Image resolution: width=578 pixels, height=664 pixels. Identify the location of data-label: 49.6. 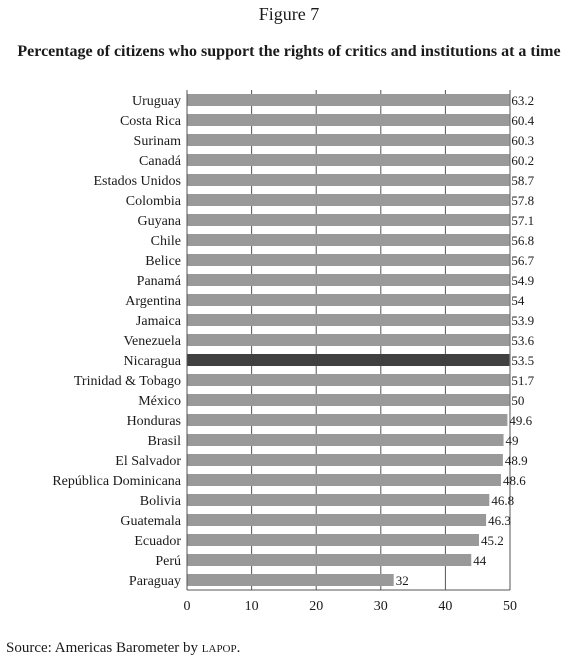
(520, 420).